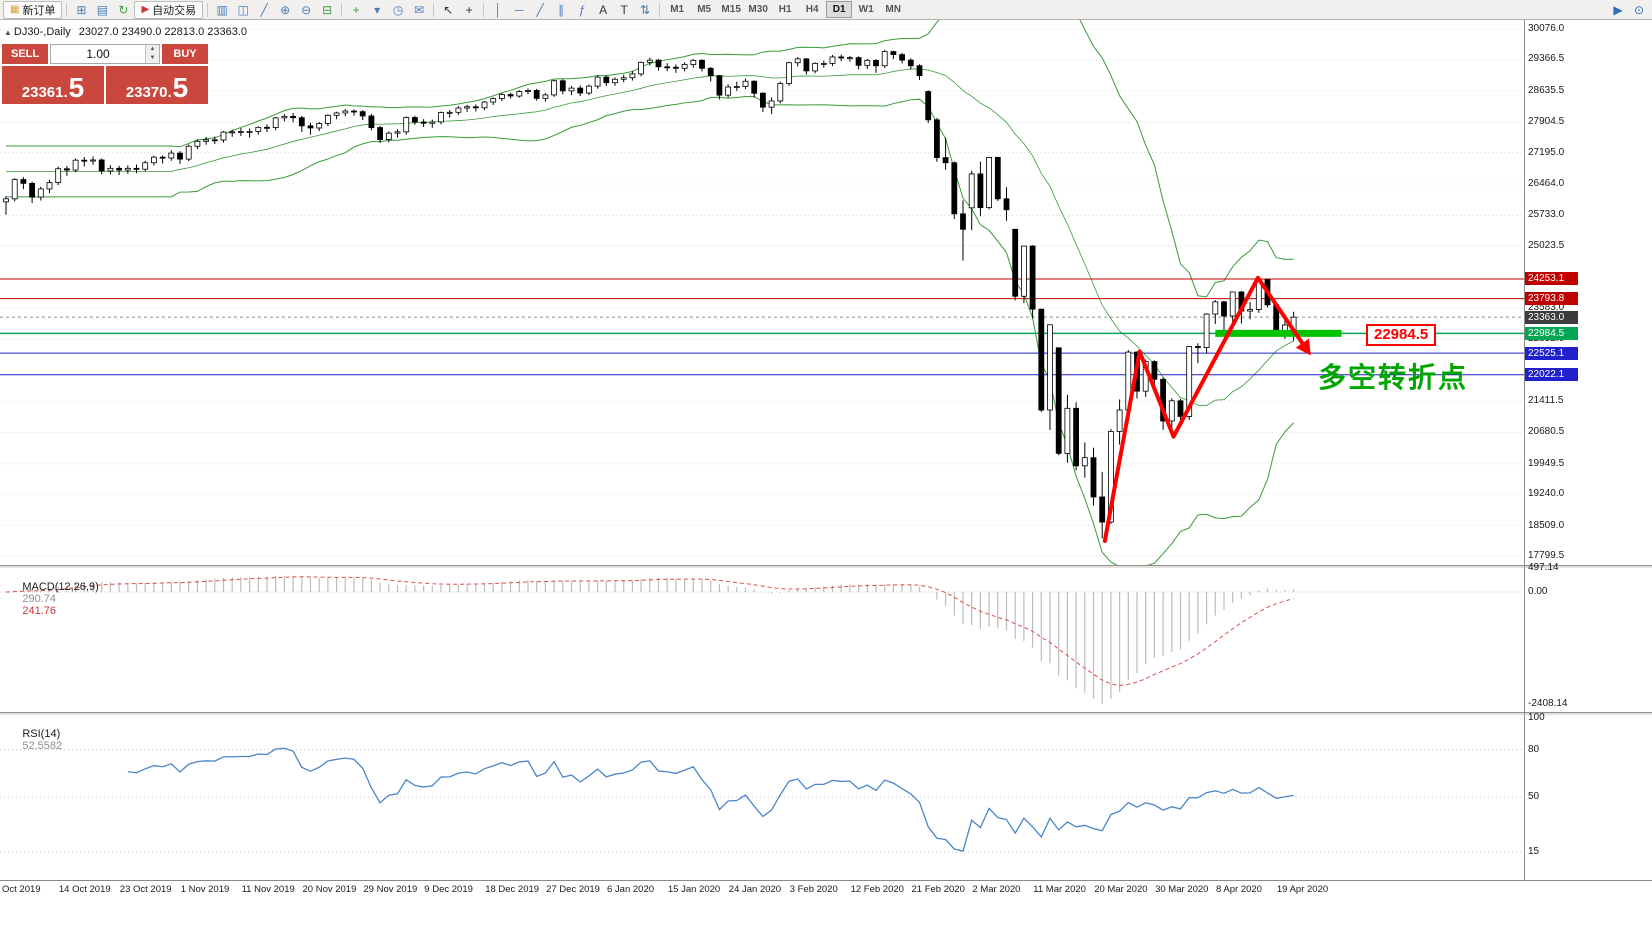 This screenshot has width=1652, height=946. Describe the element at coordinates (285, 9) in the screenshot. I see `zoom-in-icon: ⊕` at that location.